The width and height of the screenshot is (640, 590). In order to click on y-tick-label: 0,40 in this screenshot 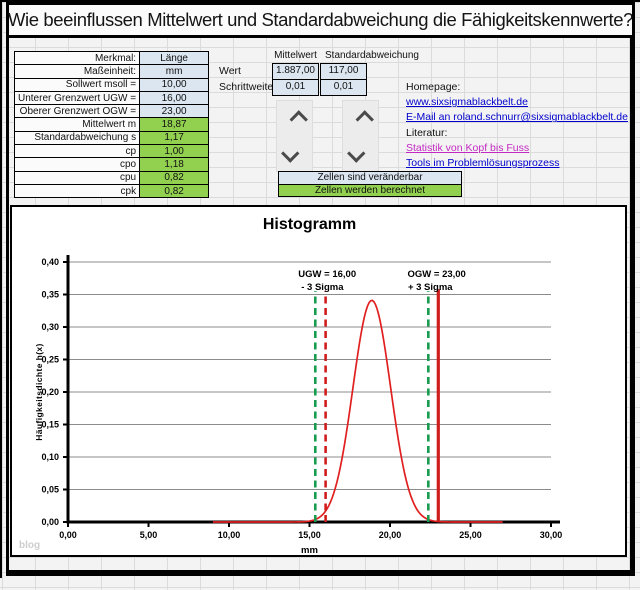, I will do `click(50, 262)`.